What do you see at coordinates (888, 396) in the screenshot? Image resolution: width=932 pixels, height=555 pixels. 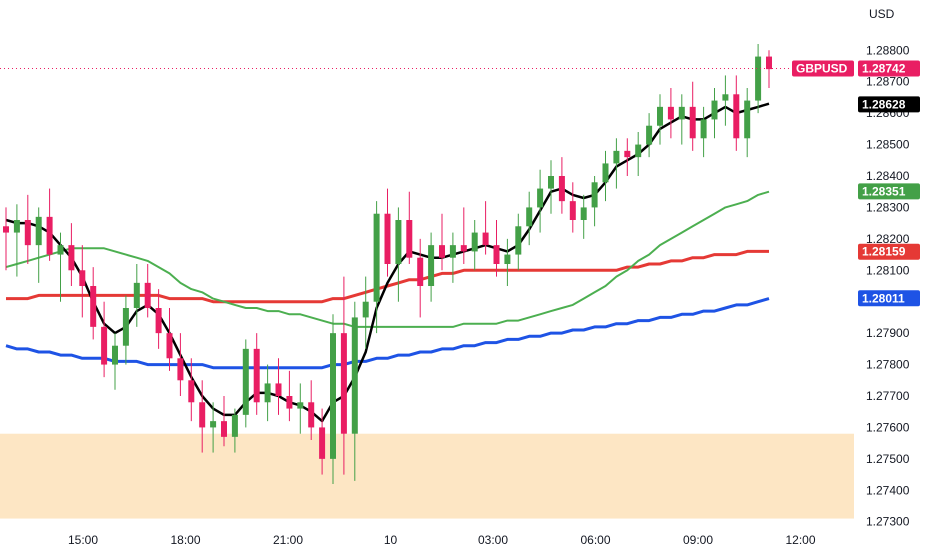 I see `y-tick-label: 1.27700` at bounding box center [888, 396].